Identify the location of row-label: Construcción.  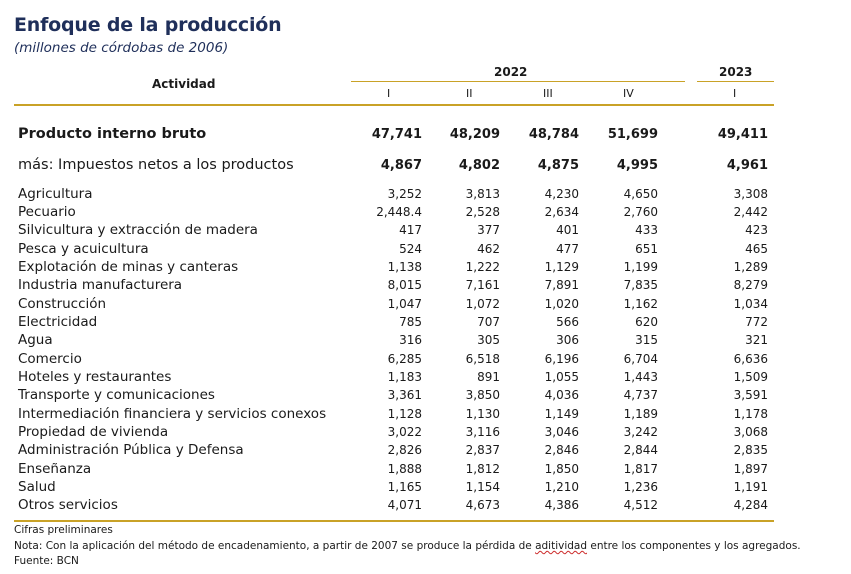
(62, 304).